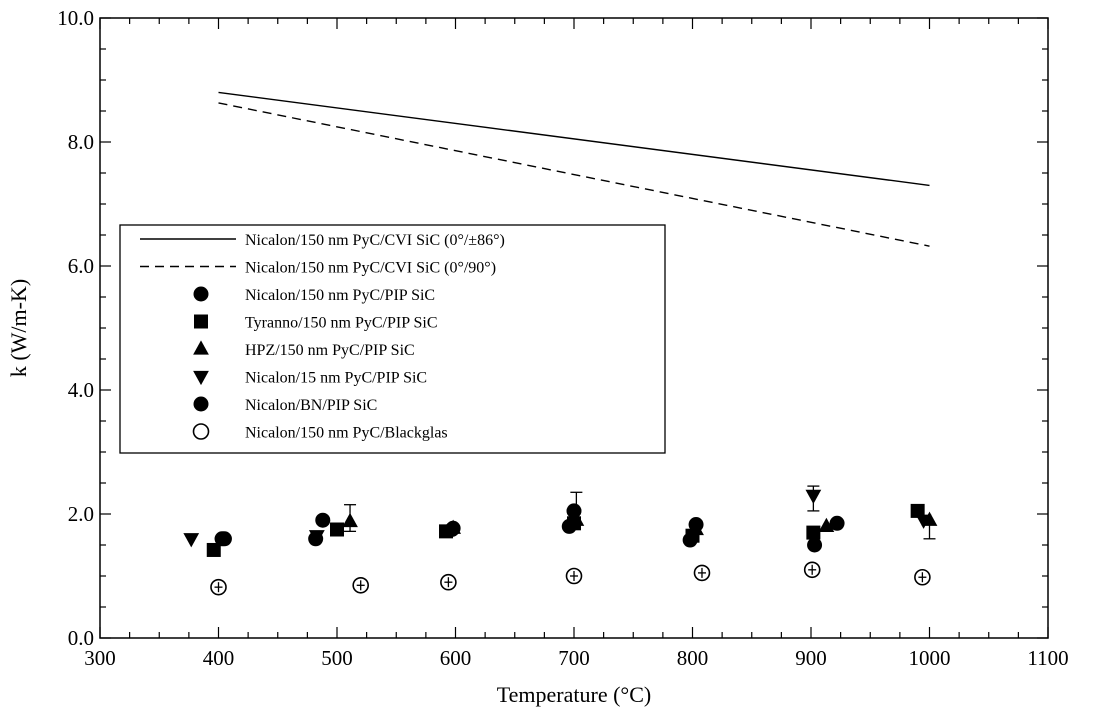 This screenshot has height=709, width=1106. I want to click on legend-label: Nicalon/150 nm PyC/PIP SiC, so click(340, 295).